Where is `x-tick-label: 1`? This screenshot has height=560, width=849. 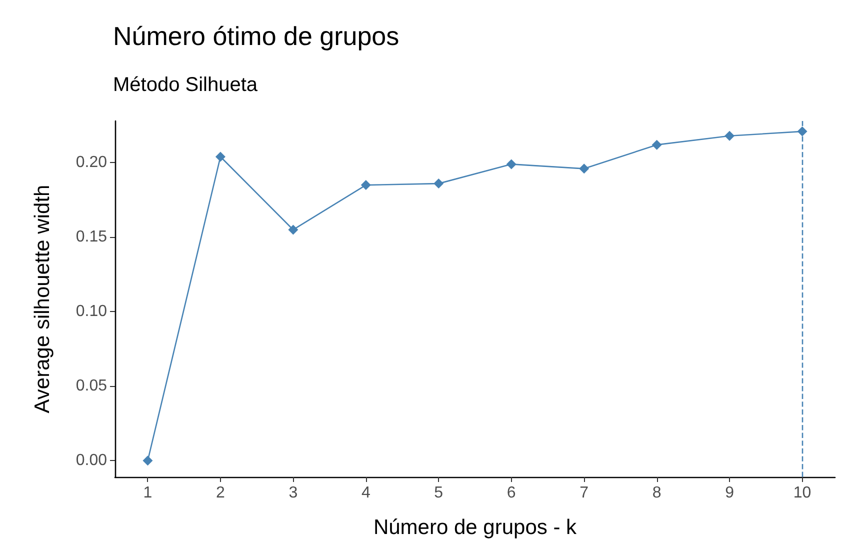 x-tick-label: 1 is located at coordinates (147, 493).